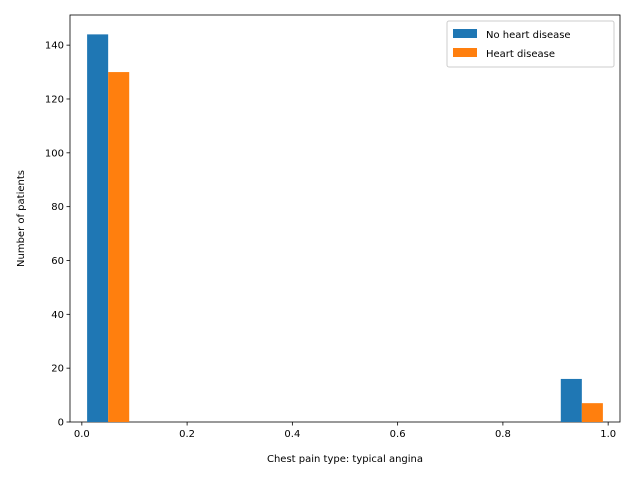  Describe the element at coordinates (82, 434) in the screenshot. I see `x-tick-label-0: 0.0` at that location.